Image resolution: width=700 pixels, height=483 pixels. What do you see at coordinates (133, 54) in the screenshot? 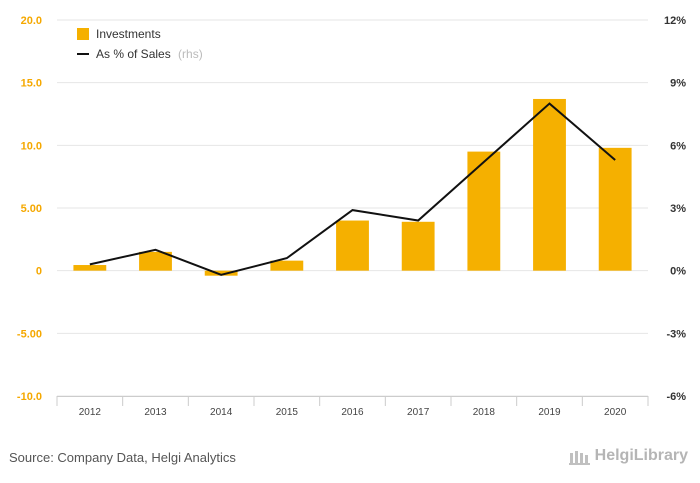
I see `legend-label-sales-ratio: As % of Sales` at bounding box center [133, 54].